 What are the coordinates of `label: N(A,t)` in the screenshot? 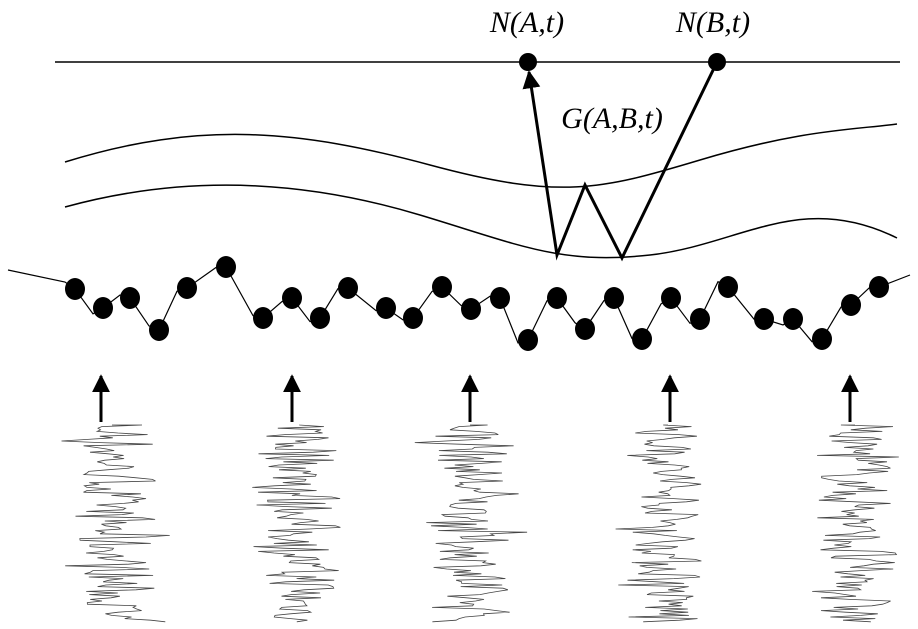 It's located at (526, 22).